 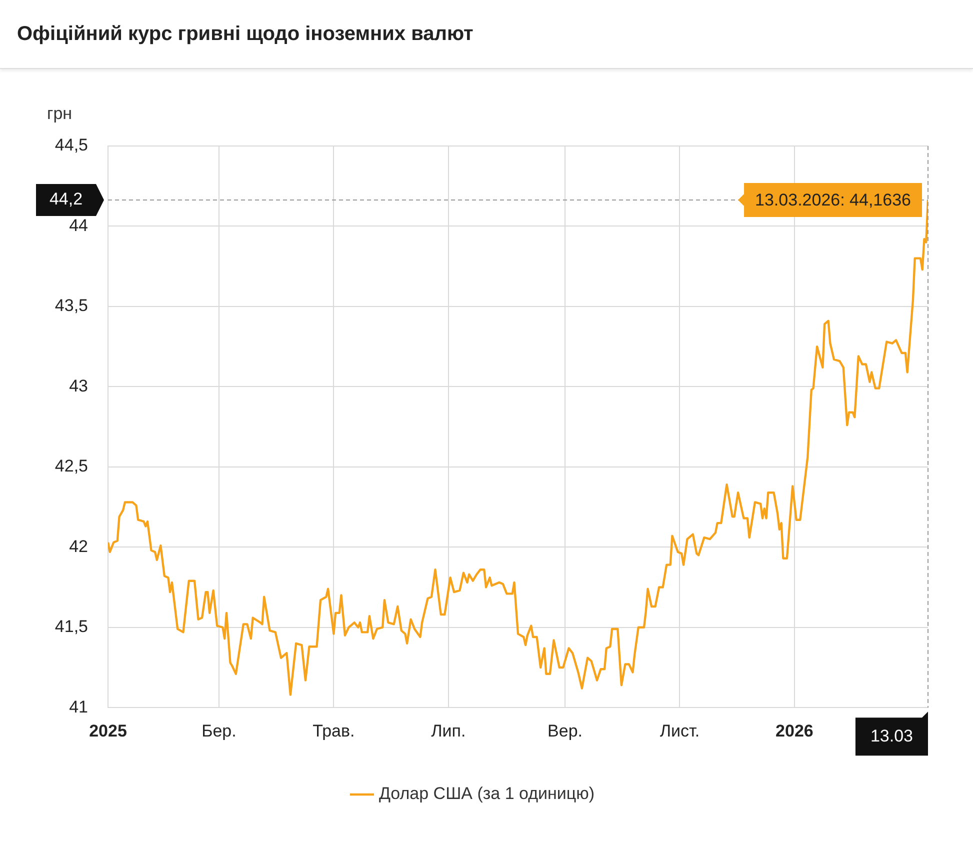 I want to click on chart-title: Офіційний курс гривні щодо іноземних валют, so click(x=486, y=34).